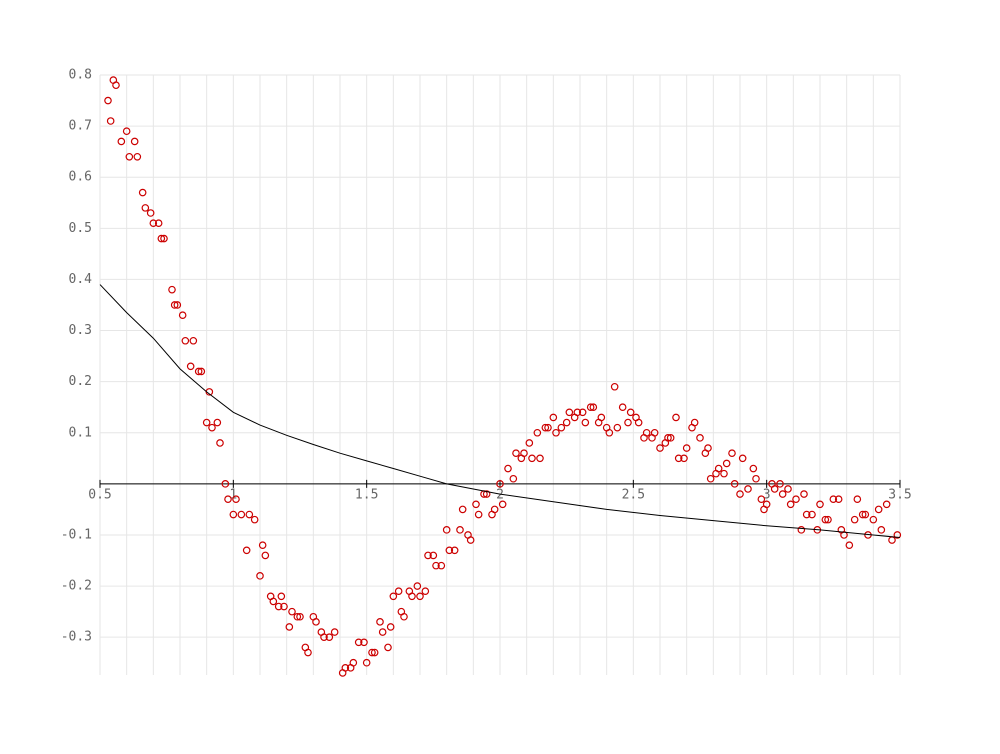 The width and height of the screenshot is (1000, 754). Describe the element at coordinates (633, 494) in the screenshot. I see `x-tick-label: 2.5` at that location.